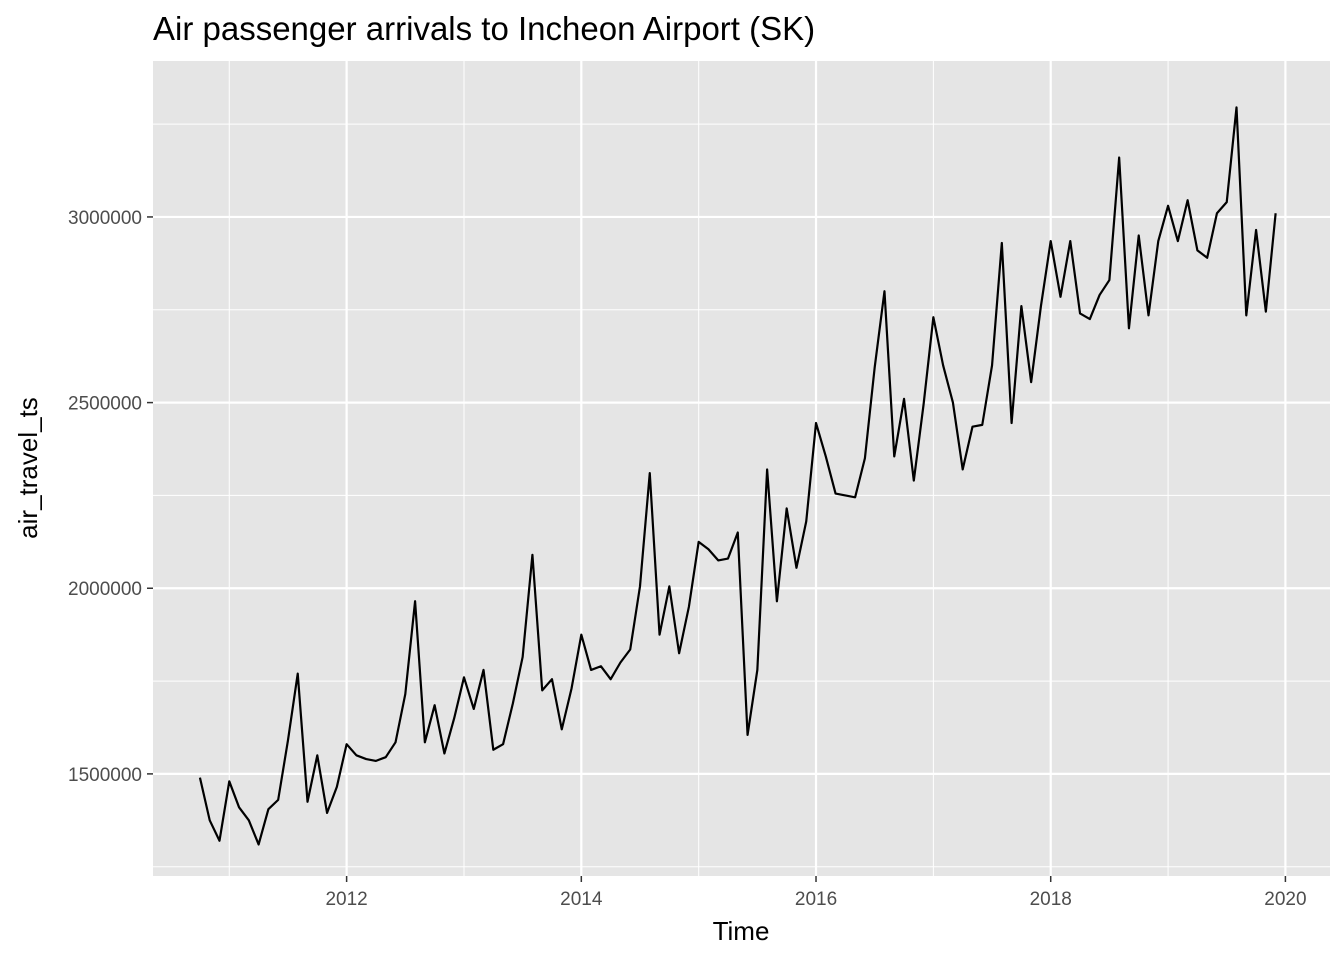 The height and width of the screenshot is (960, 1344). What do you see at coordinates (1051, 899) in the screenshot?
I see `x-tick-label: 2018` at bounding box center [1051, 899].